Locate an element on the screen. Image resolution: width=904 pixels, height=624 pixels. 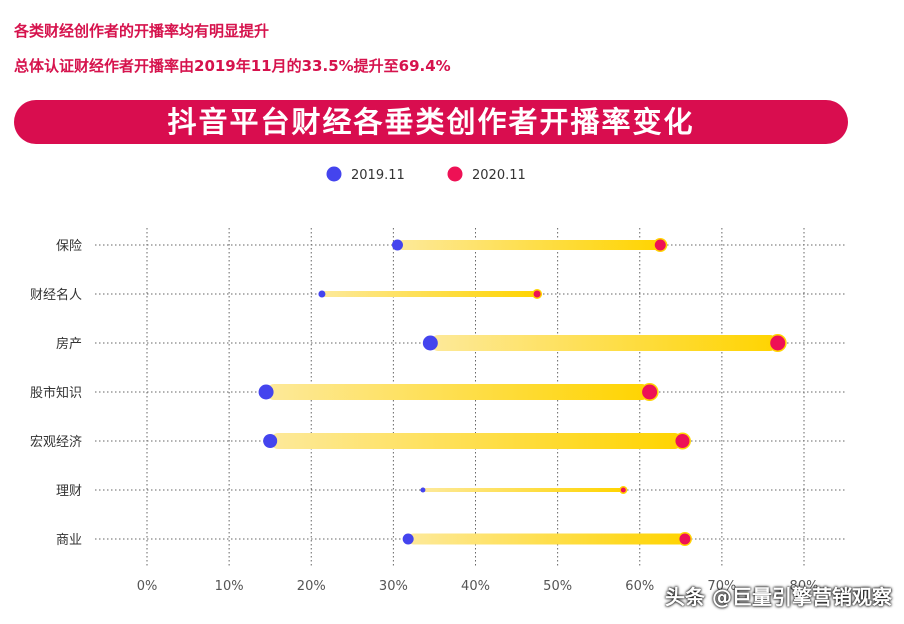
category-label: 财经名人 is located at coordinates (56, 295).